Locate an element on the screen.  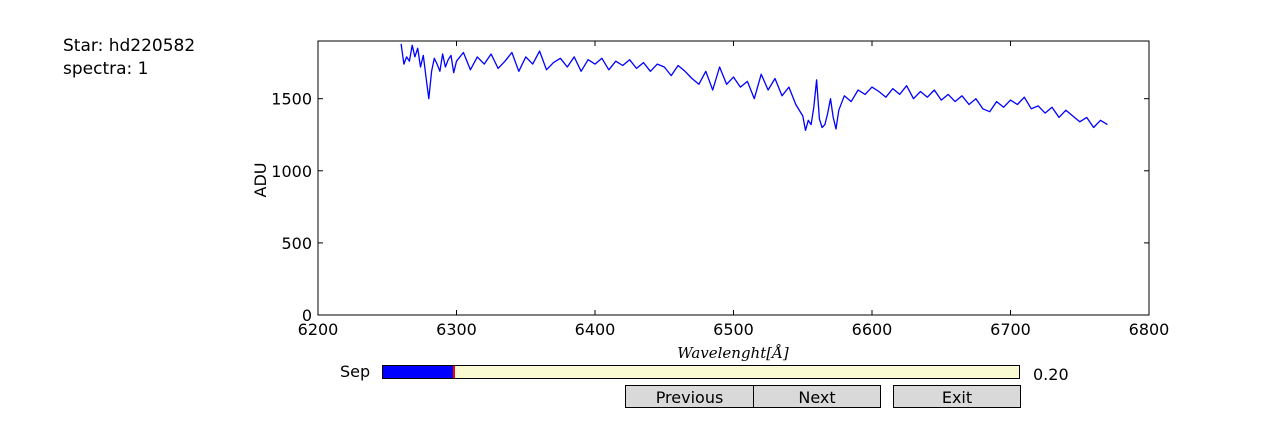
x-tick-label: 6300 is located at coordinates (456, 329).